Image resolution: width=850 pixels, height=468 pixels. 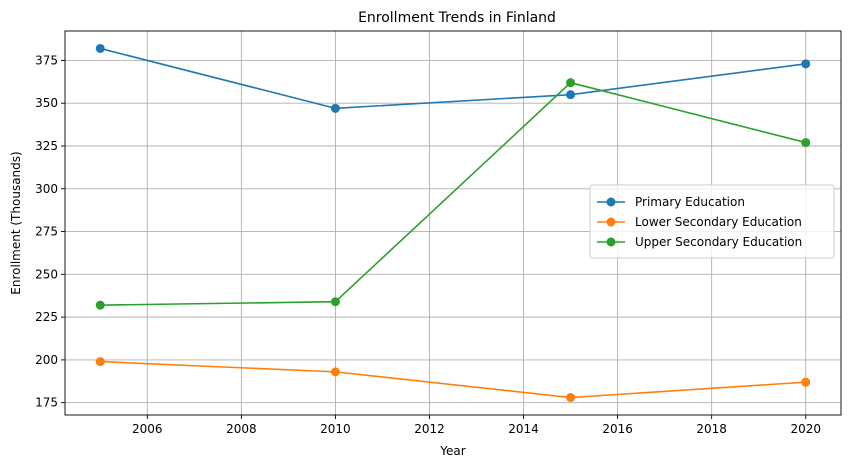 I want to click on y-tick-label: 350, so click(x=46, y=103).